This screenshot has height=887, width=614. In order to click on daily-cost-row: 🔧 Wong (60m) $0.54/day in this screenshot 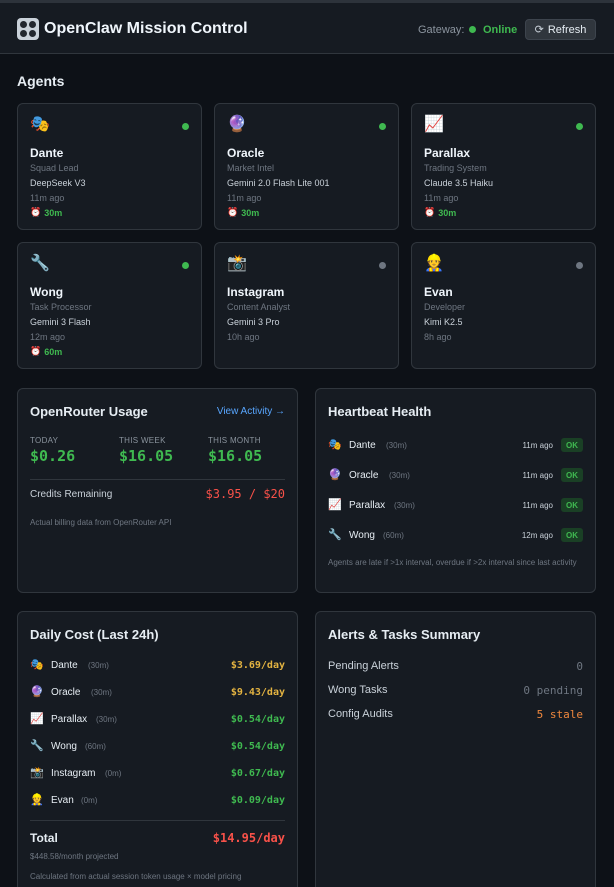, I will do `click(157, 747)`.